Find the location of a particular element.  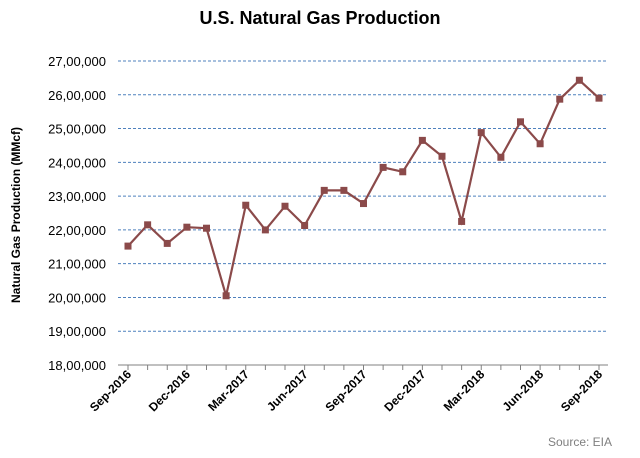

x-tick-label: Sep-2017 is located at coordinates (345, 390).